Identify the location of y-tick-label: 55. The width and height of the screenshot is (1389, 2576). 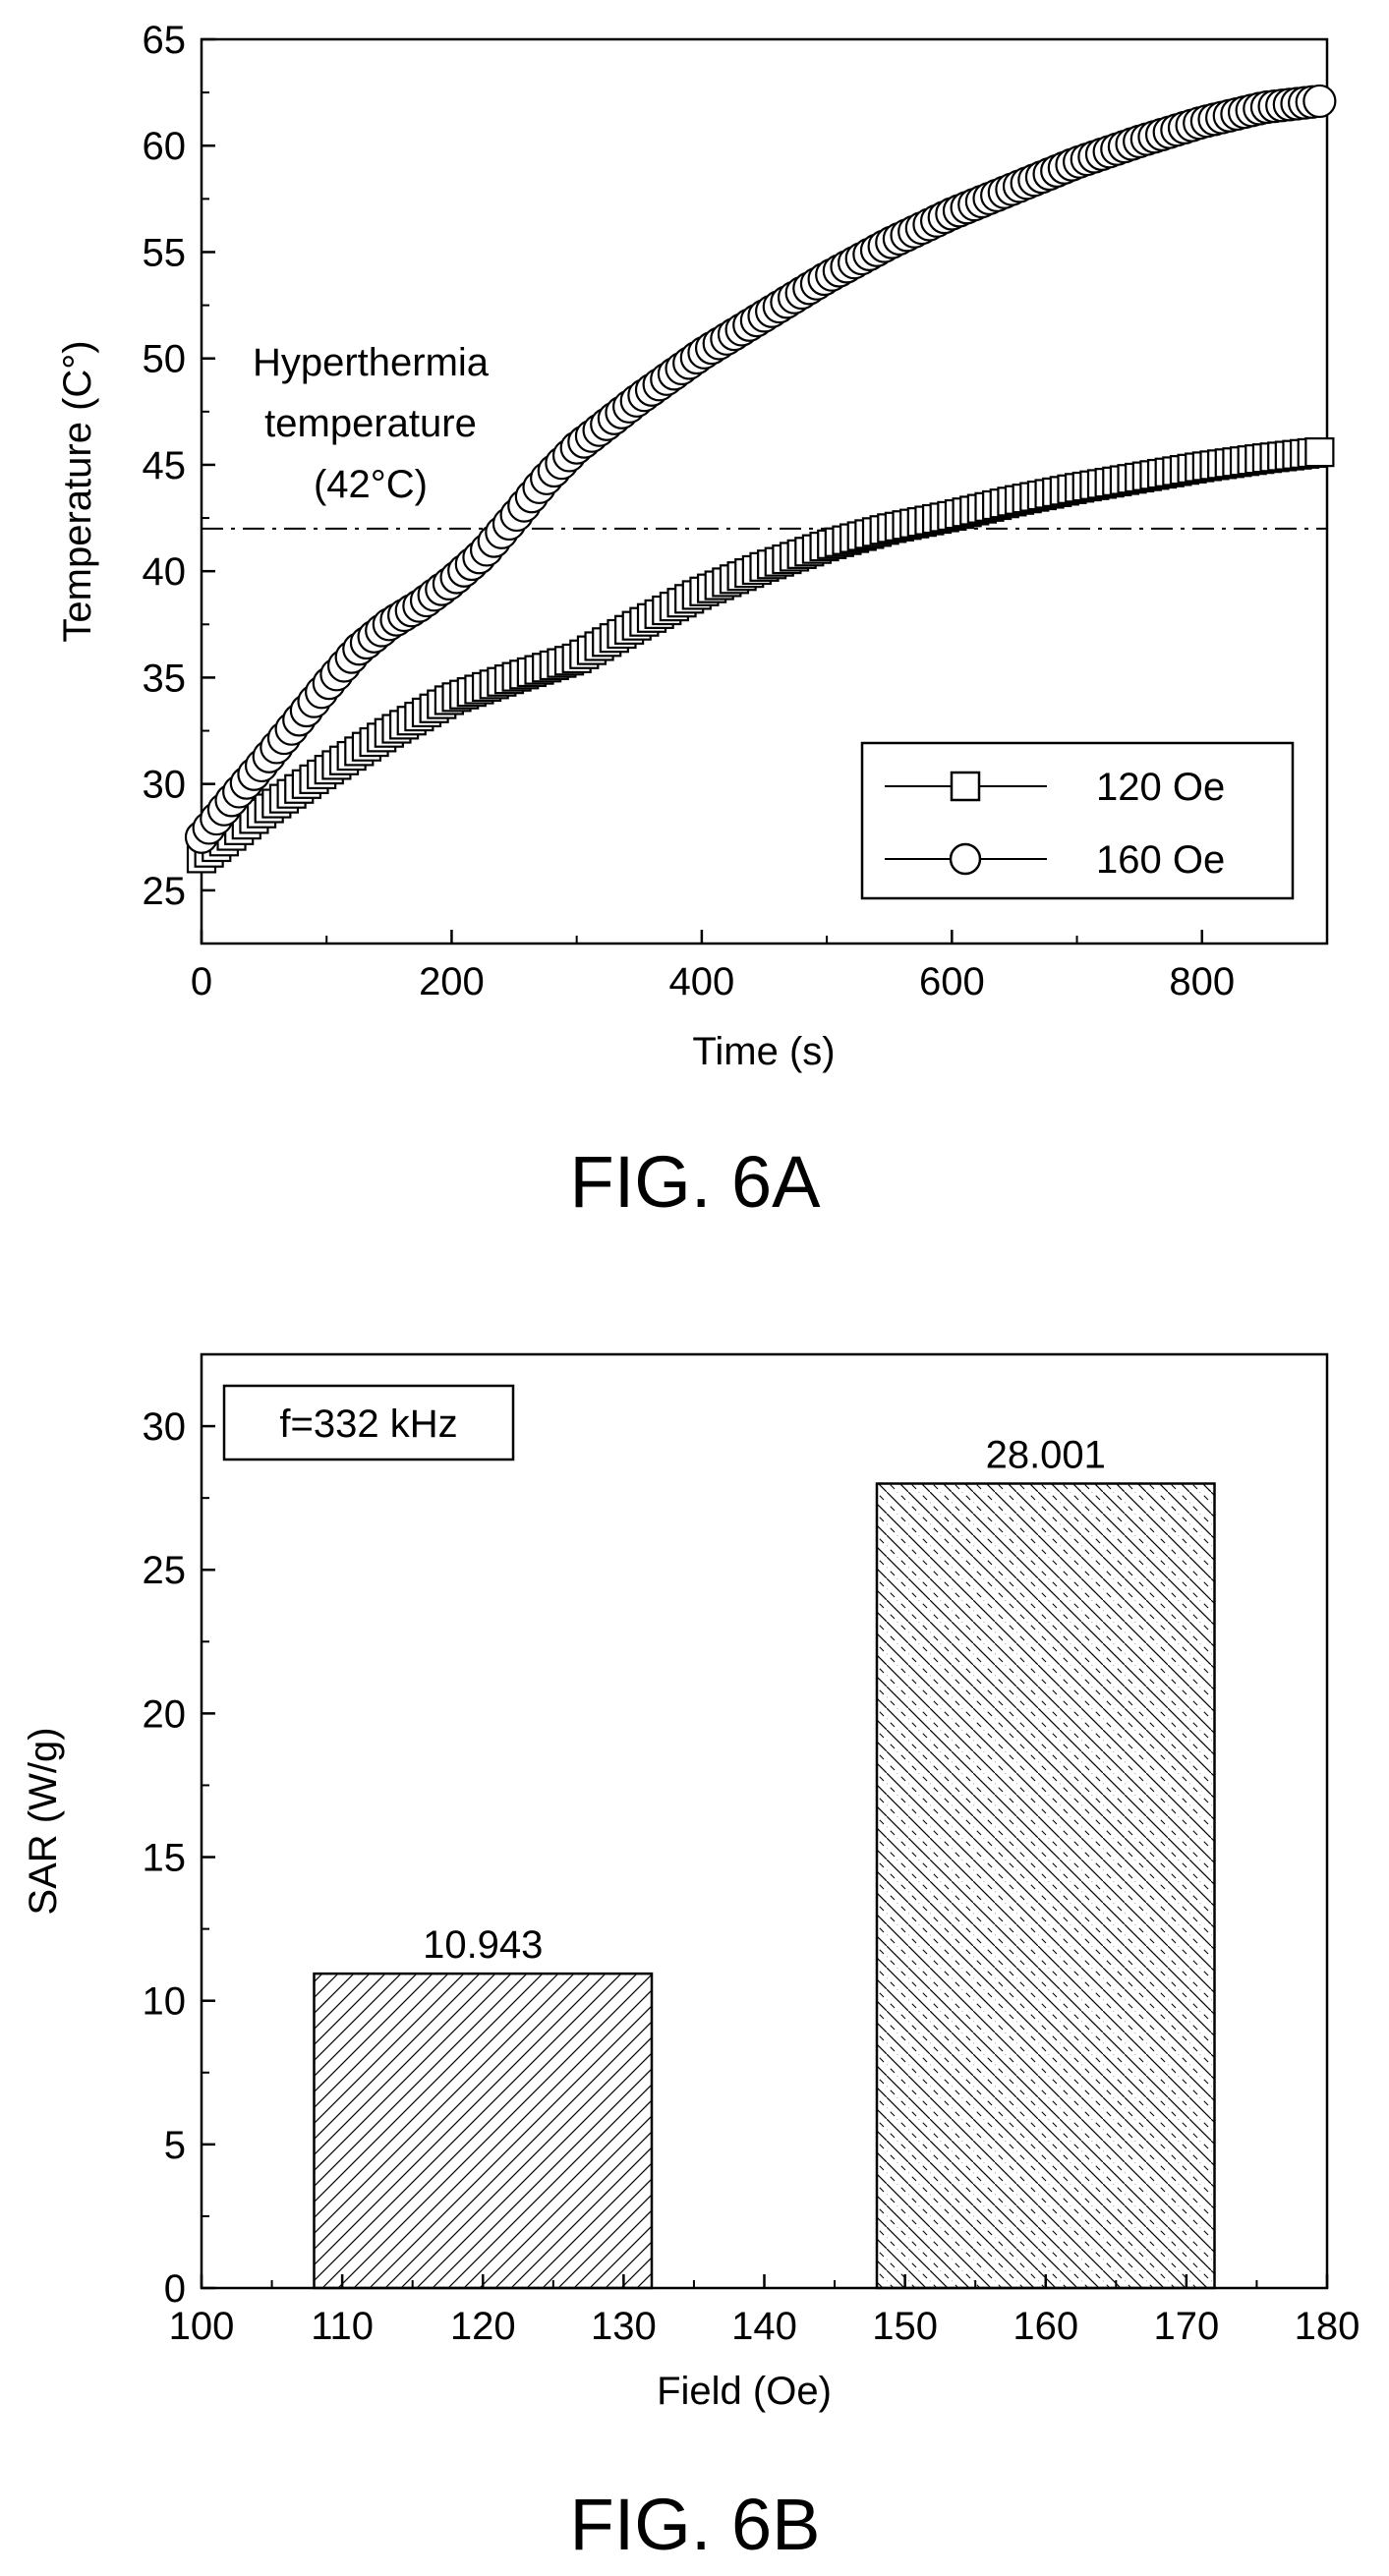
(165, 253).